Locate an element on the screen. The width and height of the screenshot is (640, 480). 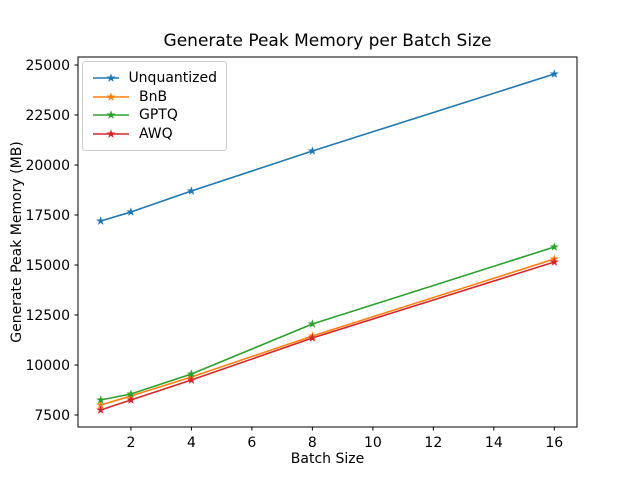
y-axis-label: Generate Peak Memory (MB) is located at coordinates (17, 242).